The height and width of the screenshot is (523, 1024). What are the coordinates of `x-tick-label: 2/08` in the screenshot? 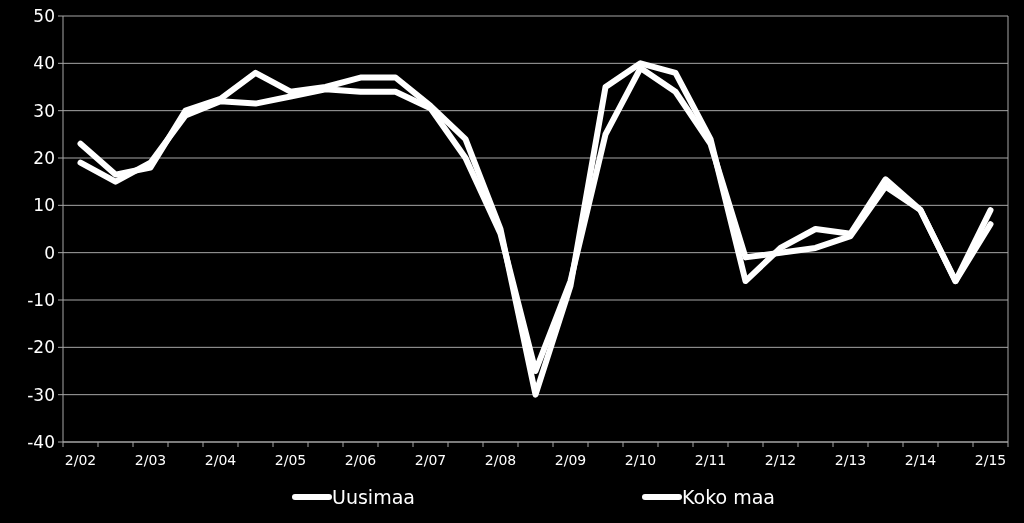 It's located at (500, 460).